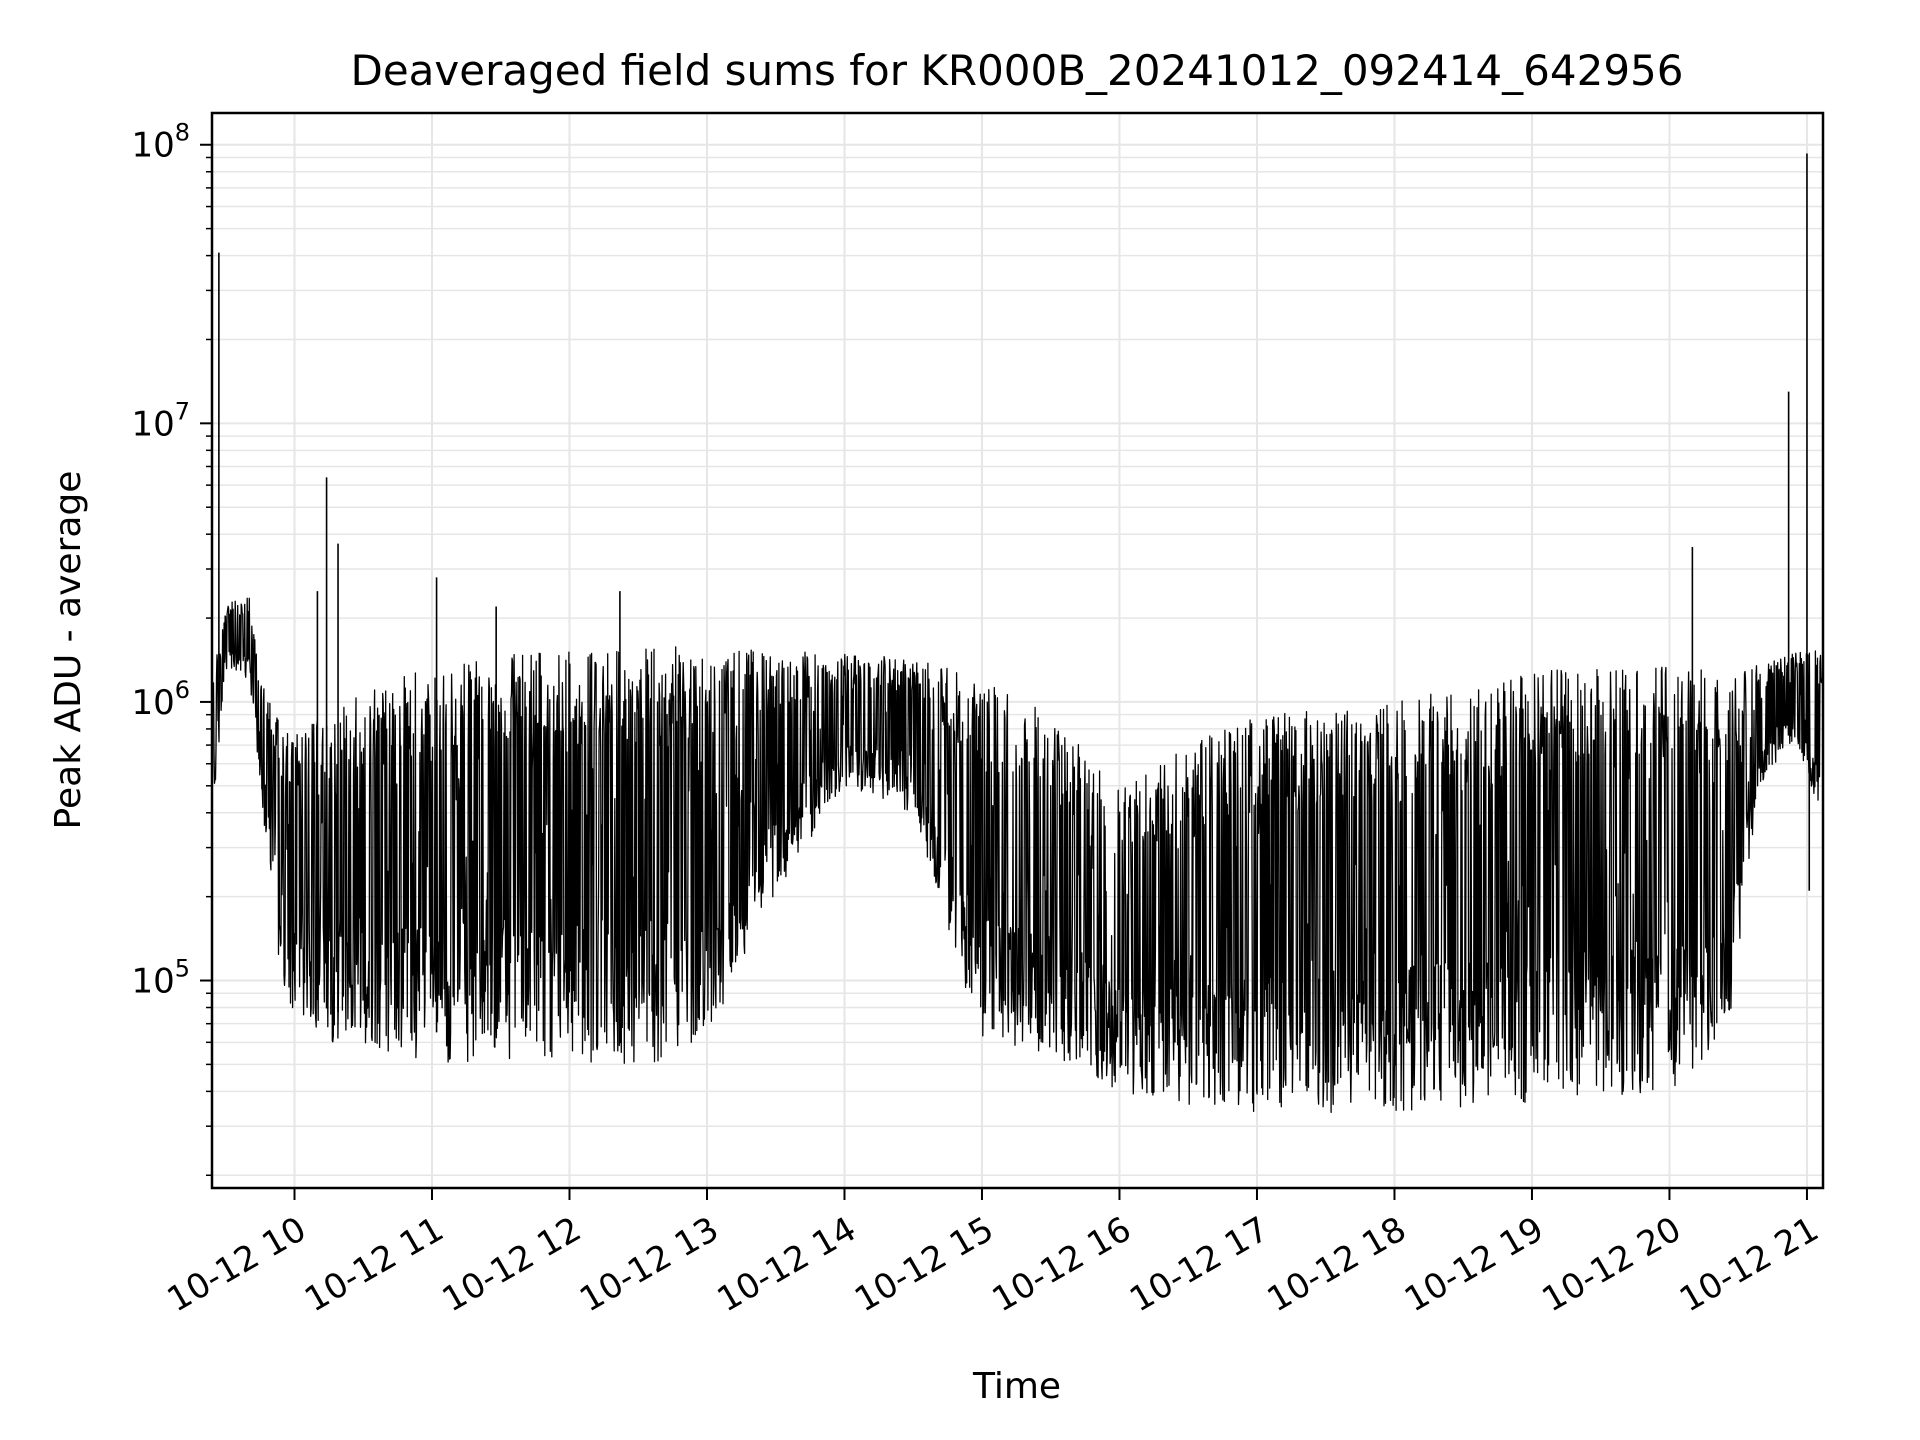 The width and height of the screenshot is (1920, 1440). Describe the element at coordinates (171, 648) in the screenshot. I see `y-axis: 10⁵ 10⁶ 10⁷ 10⁸` at that location.